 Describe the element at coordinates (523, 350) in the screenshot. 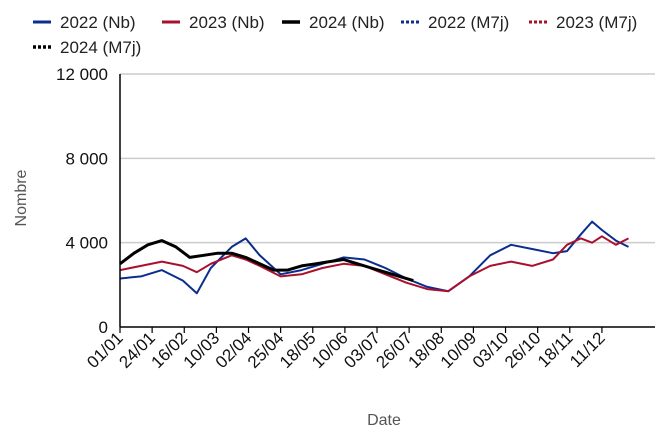

I see `x-tick-label: 26/10` at that location.